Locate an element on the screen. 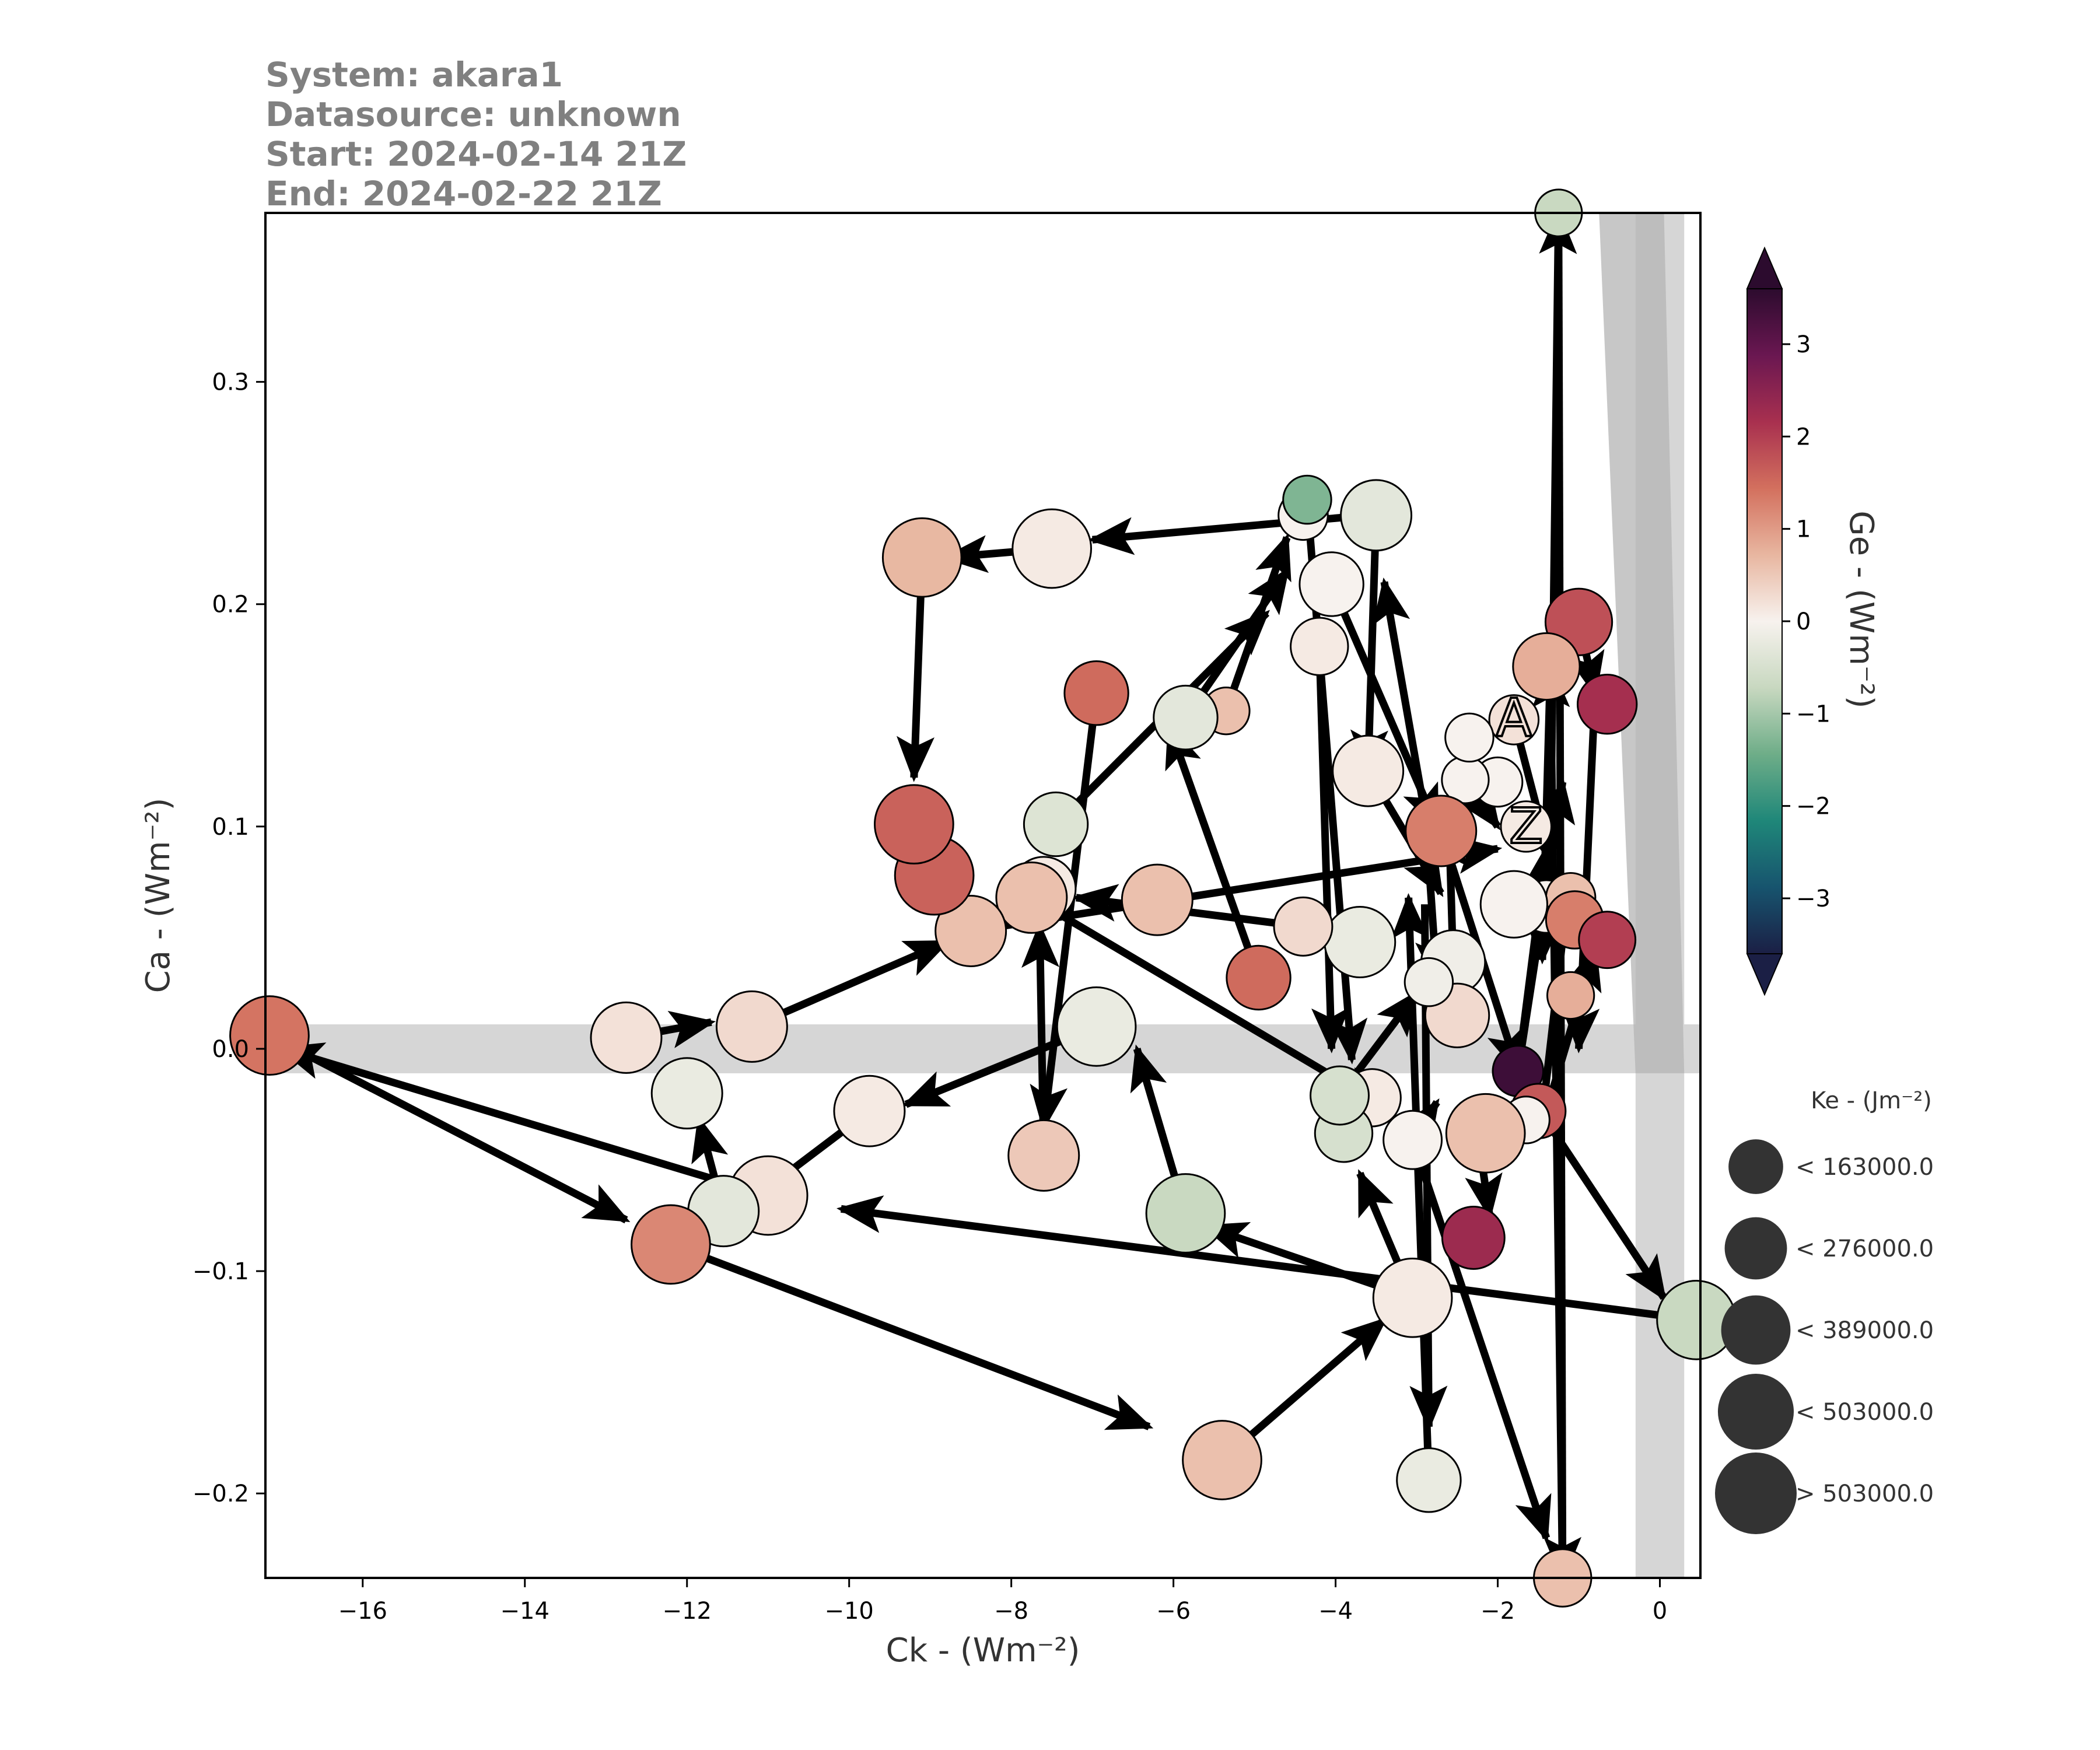 The height and width of the screenshot is (1750, 2100). x-tick-label: −2 is located at coordinates (1497, 1611).